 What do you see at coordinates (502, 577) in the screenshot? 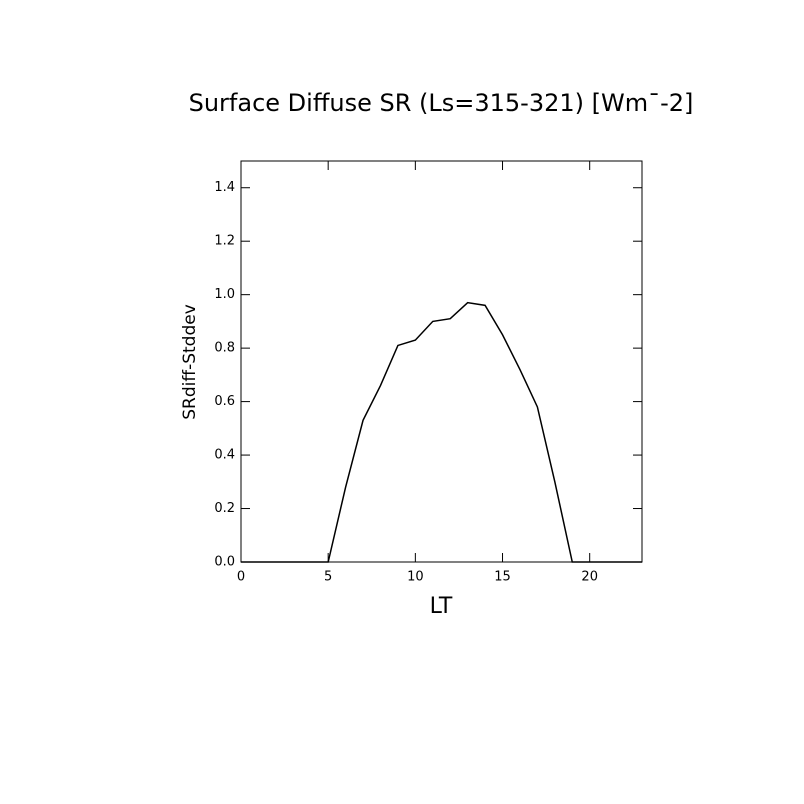
I see `x-tick-label: 15` at bounding box center [502, 577].